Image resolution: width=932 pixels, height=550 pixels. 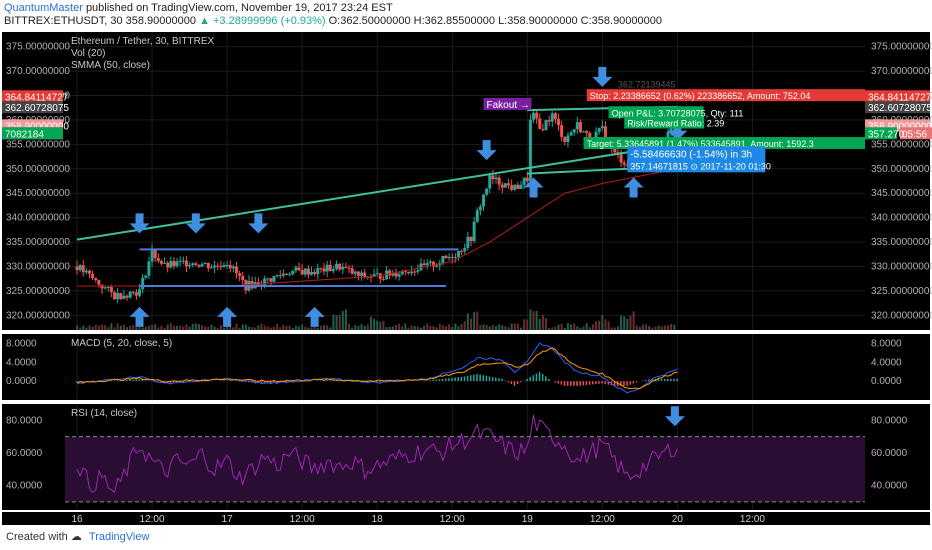 I want to click on open-value: O:362.50000000, so click(x=369, y=21).